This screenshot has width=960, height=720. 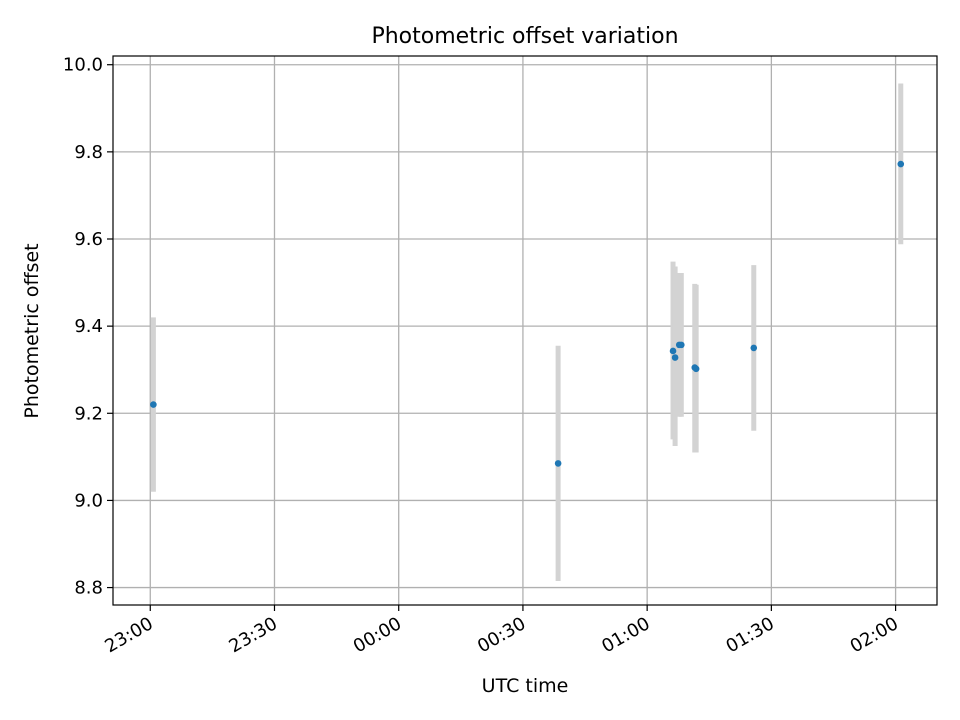 I want to click on x-tick-label: 23:30, so click(x=253, y=635).